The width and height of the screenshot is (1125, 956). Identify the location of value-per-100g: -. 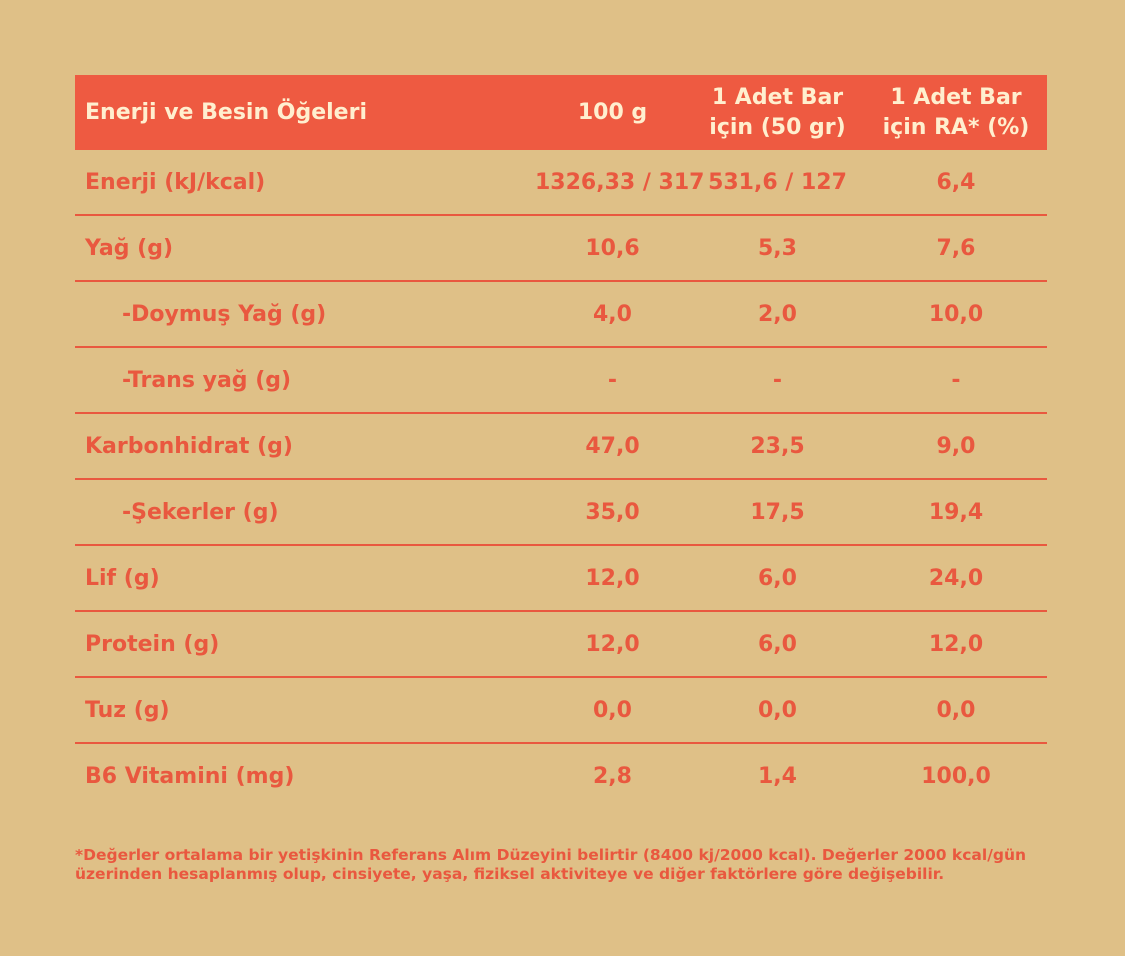
(612, 380).